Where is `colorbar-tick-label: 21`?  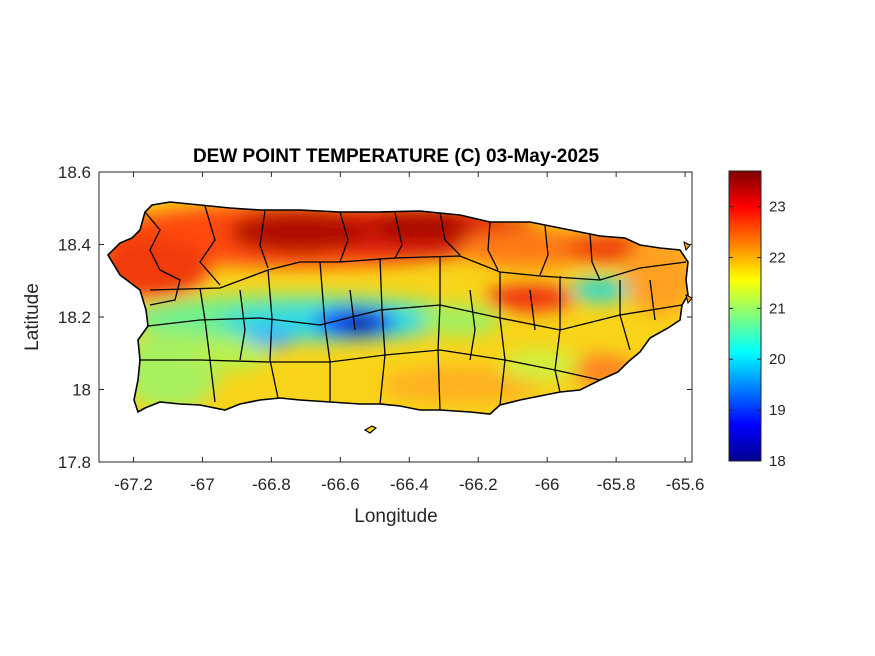
colorbar-tick-label: 21 is located at coordinates (777, 308).